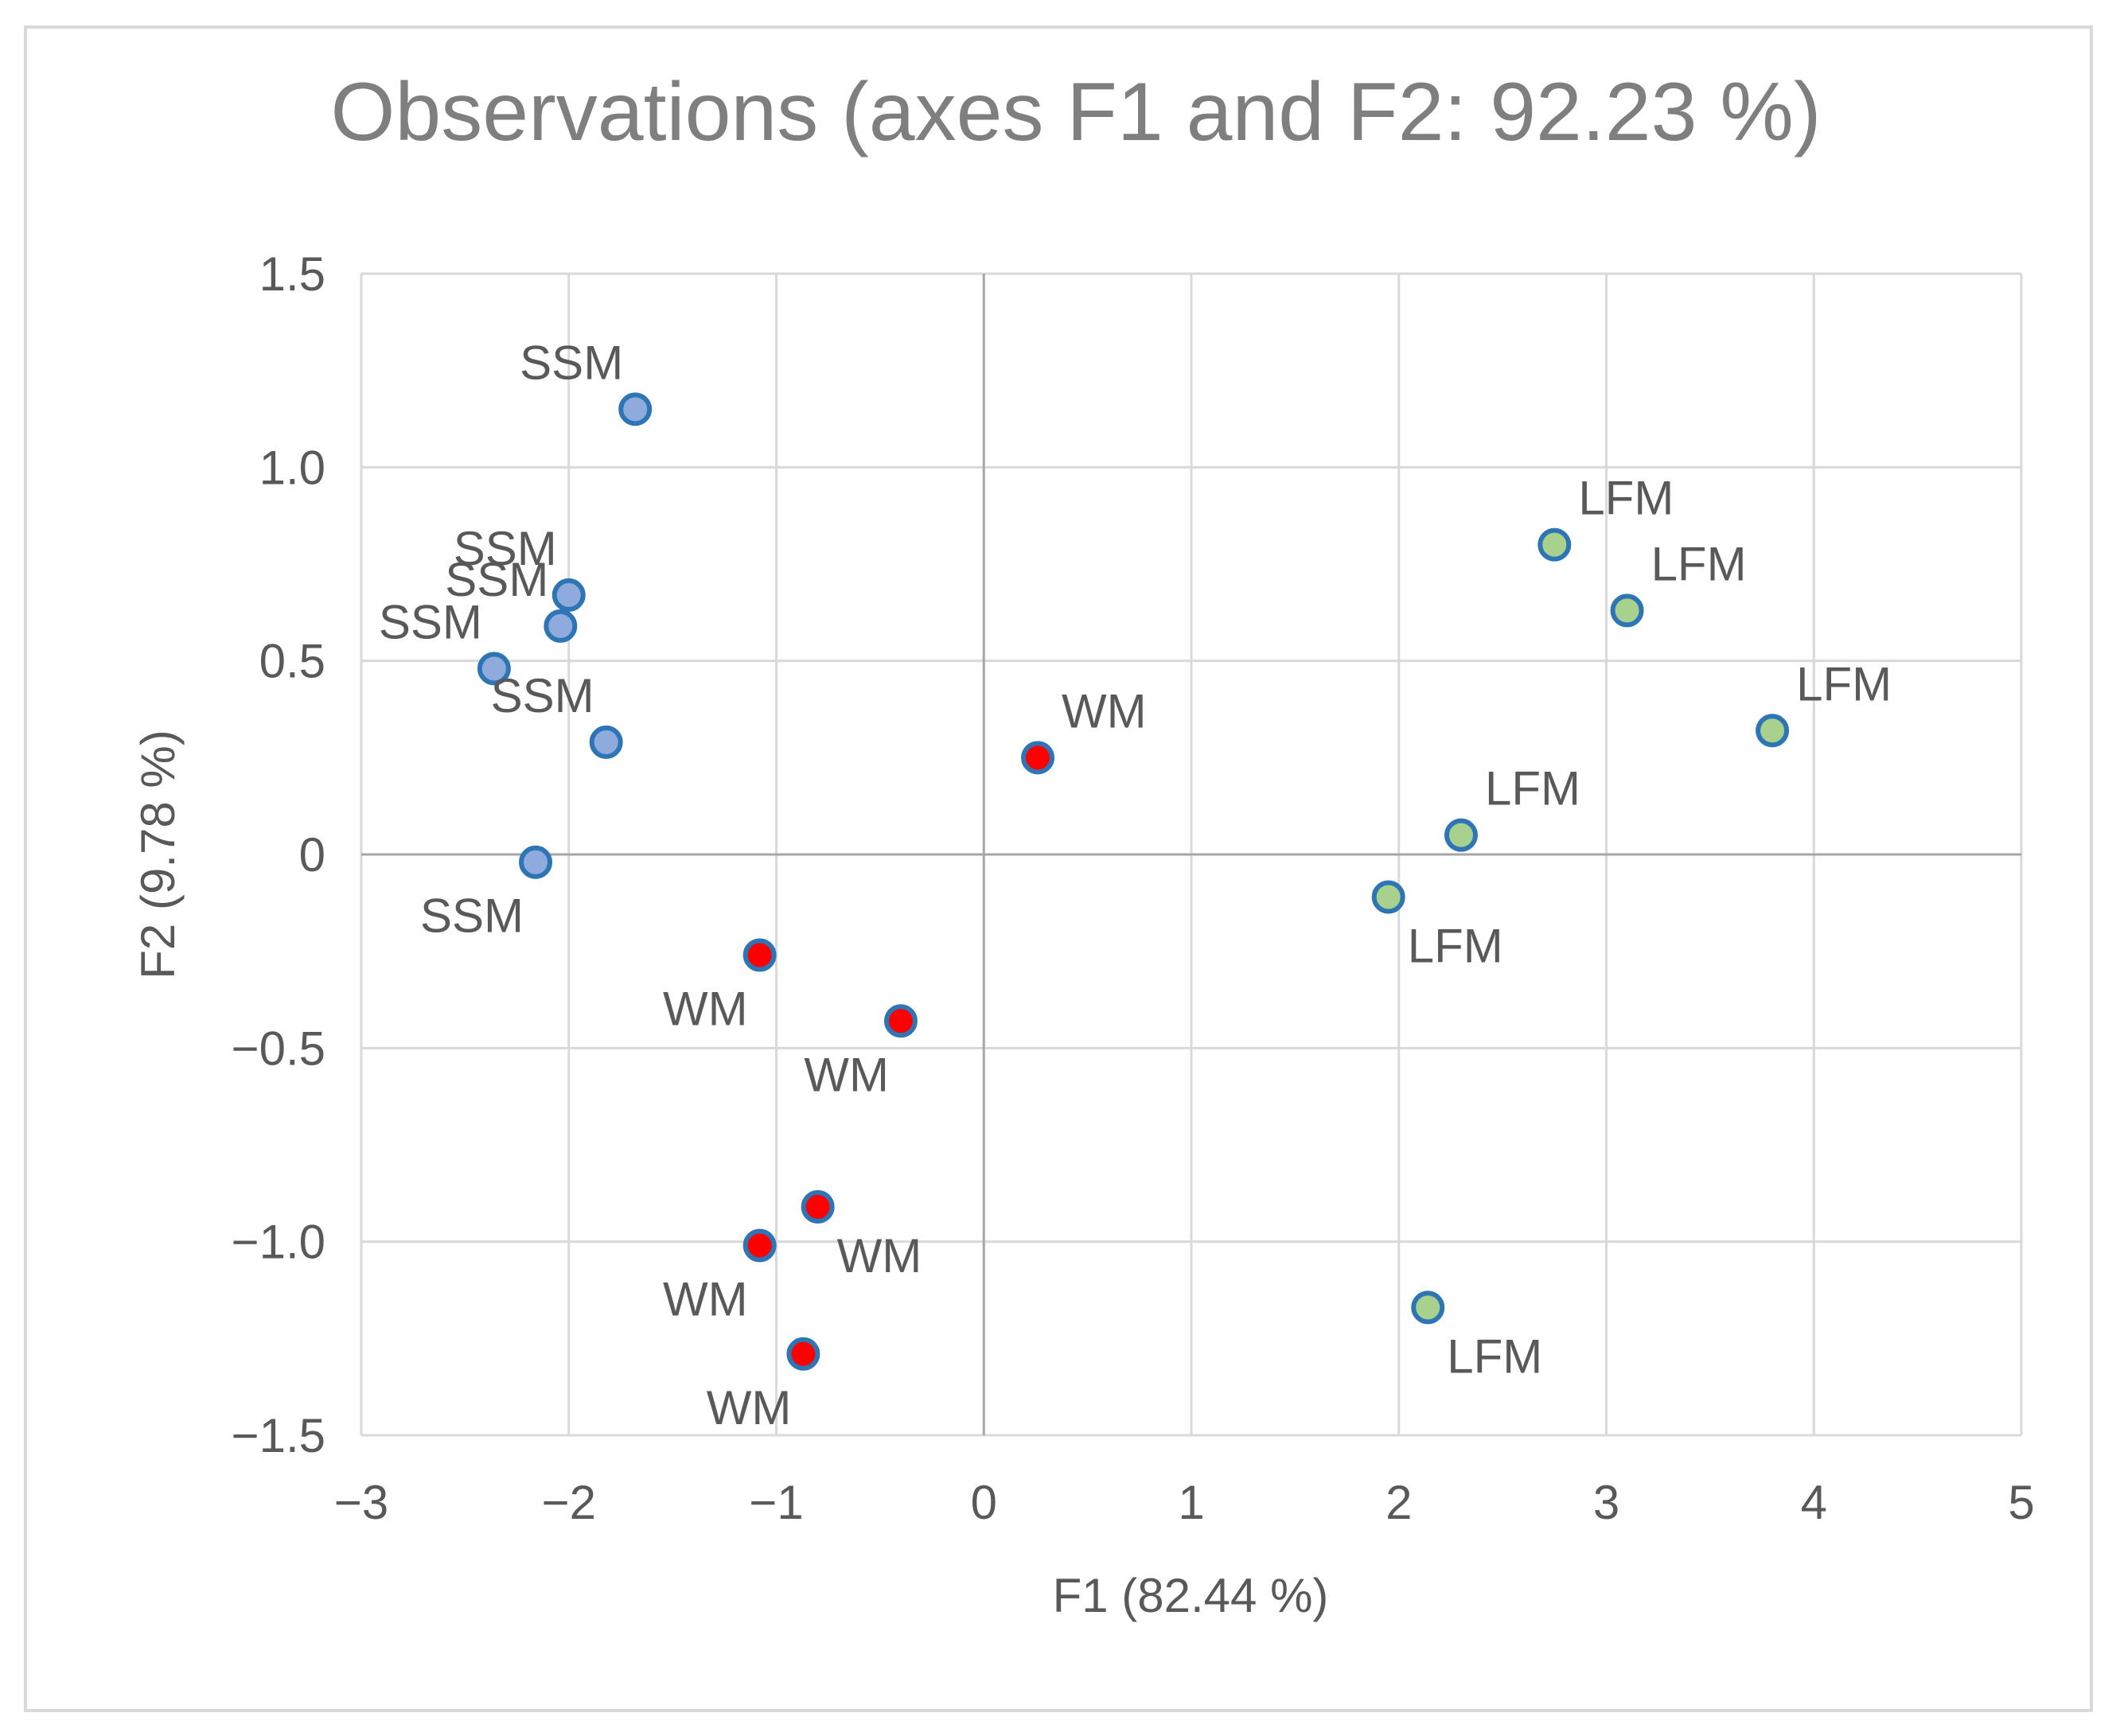  What do you see at coordinates (292, 274) in the screenshot?
I see `y-tick-label: 1.5` at bounding box center [292, 274].